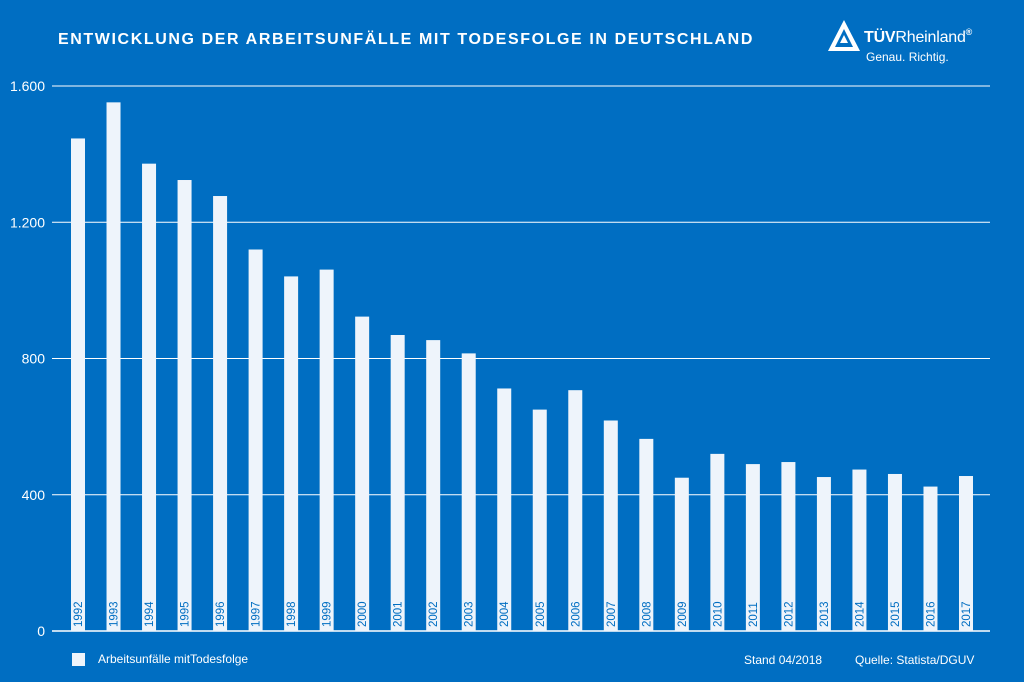  Describe the element at coordinates (41, 631) in the screenshot. I see `y-tick-label: 0` at that location.